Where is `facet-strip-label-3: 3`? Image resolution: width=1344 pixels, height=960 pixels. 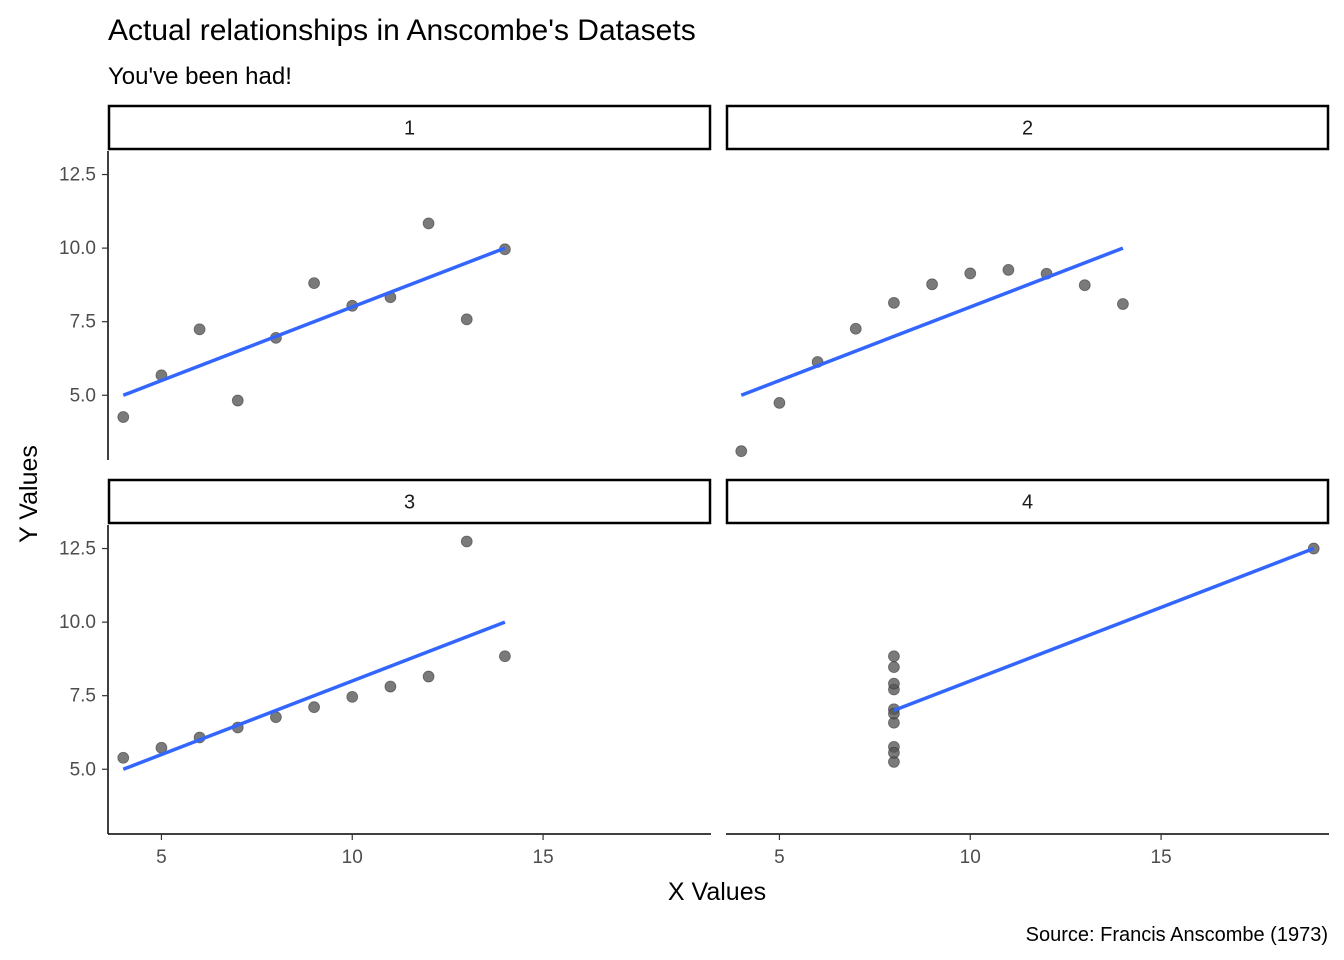
facet-strip-label-3: 3 is located at coordinates (409, 503).